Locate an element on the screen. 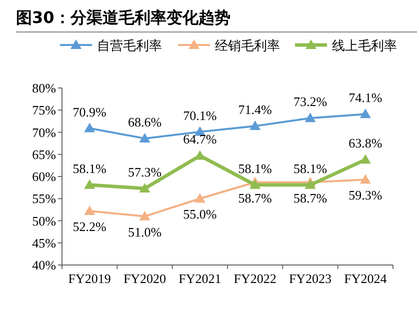 This screenshot has height=325, width=419. legend-label: 自营毛利率 is located at coordinates (129, 46).